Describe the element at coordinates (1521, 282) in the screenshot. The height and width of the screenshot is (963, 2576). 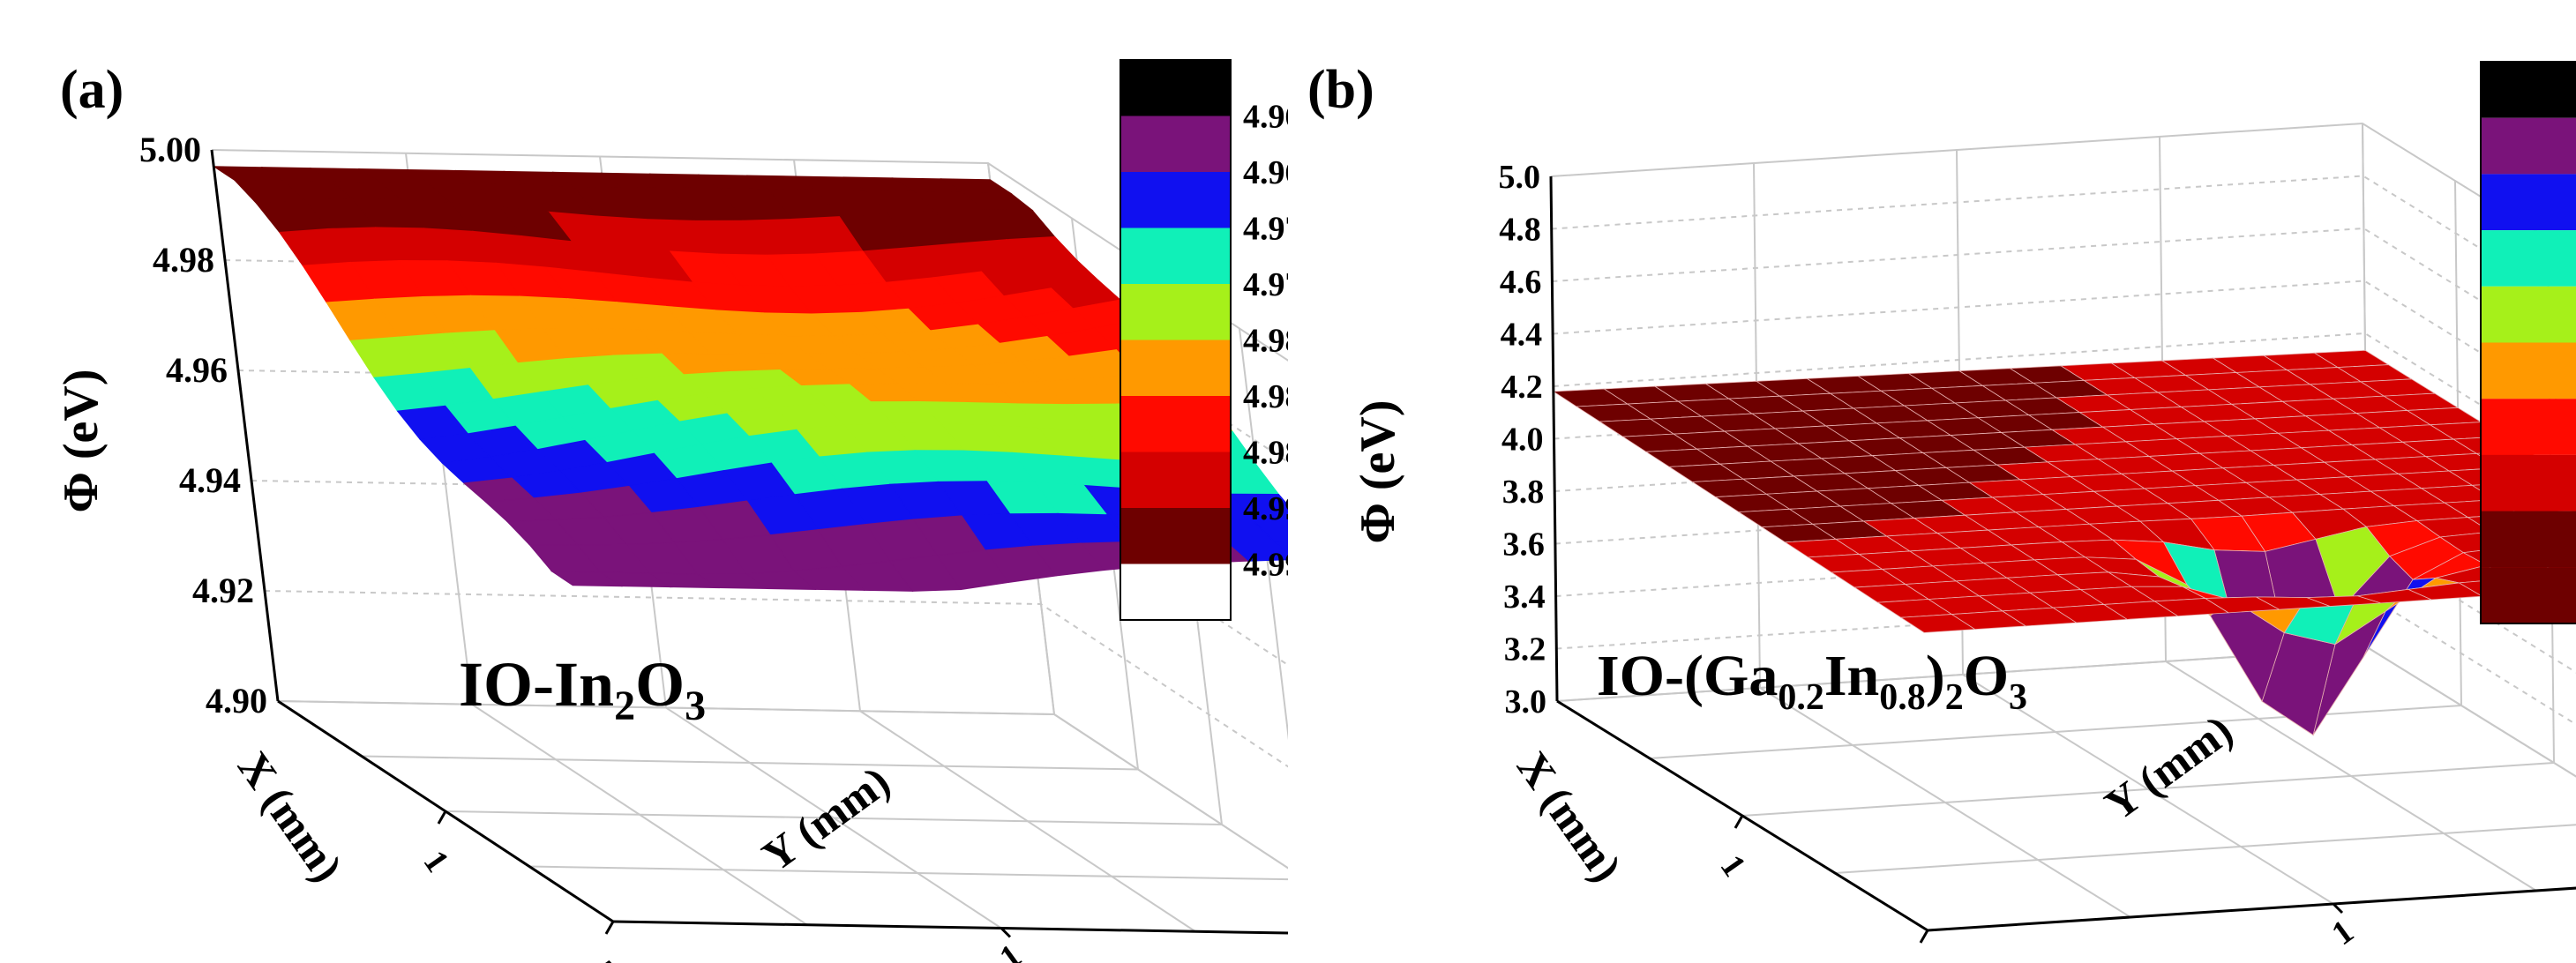
I see `z-tick-label: 4.6` at that location.